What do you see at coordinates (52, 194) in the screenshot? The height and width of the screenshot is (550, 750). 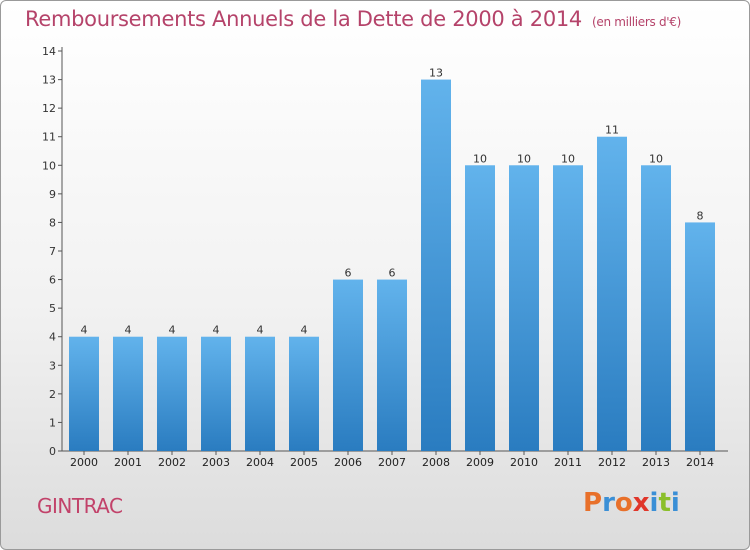 I see `y-tick-label: 9` at bounding box center [52, 194].